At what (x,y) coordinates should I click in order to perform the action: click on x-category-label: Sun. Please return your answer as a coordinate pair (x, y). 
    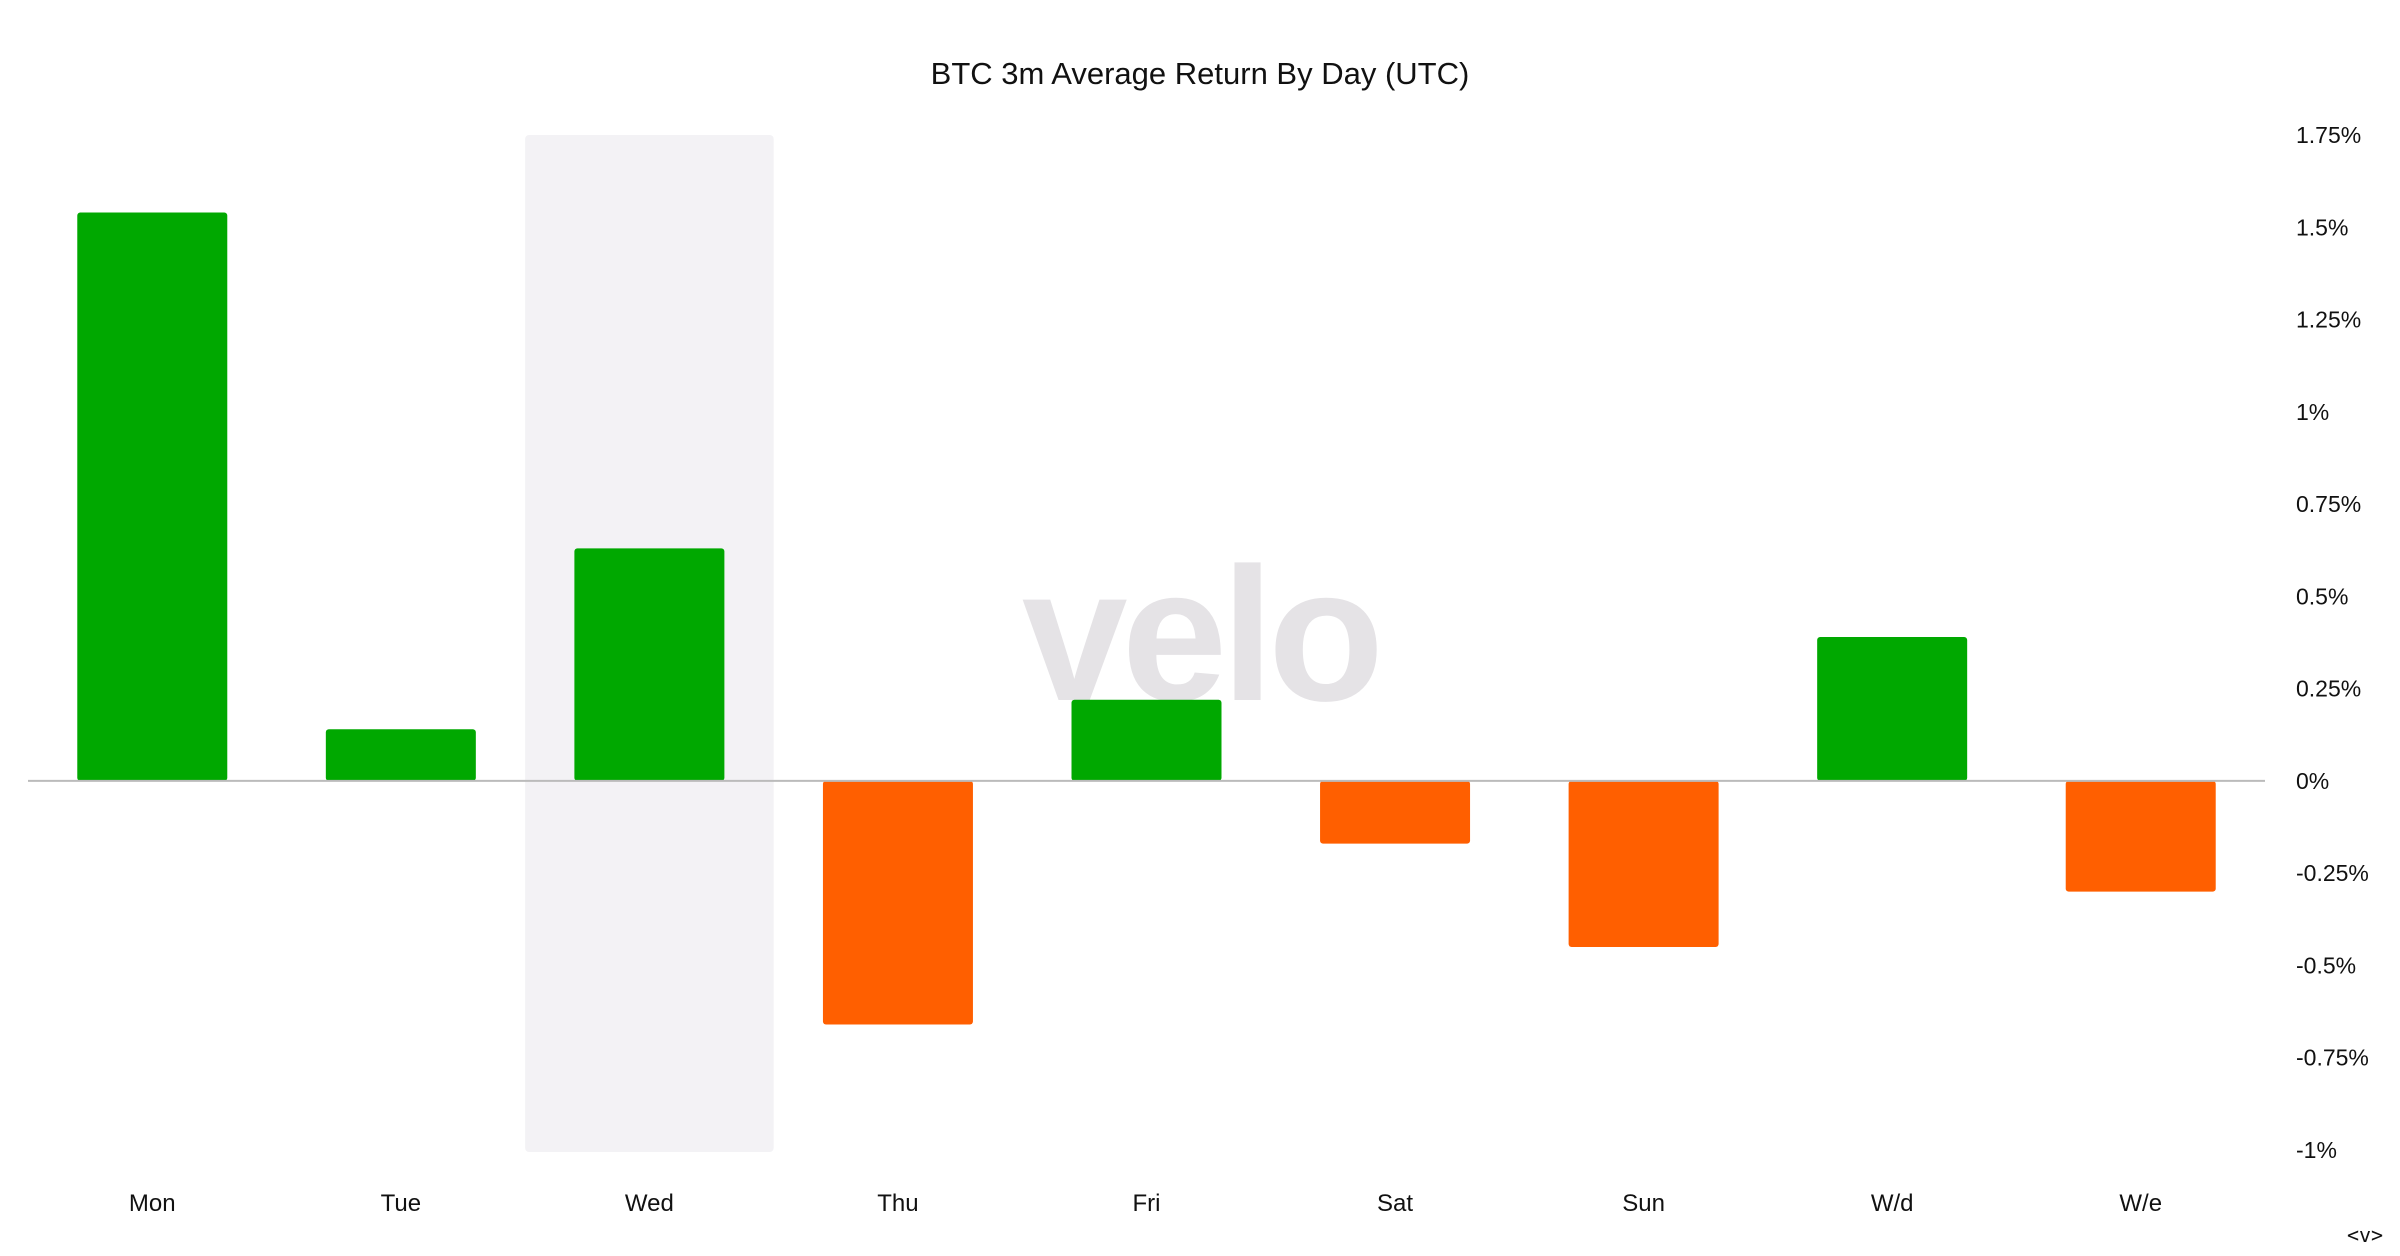
    Looking at the image, I should click on (1643, 1203).